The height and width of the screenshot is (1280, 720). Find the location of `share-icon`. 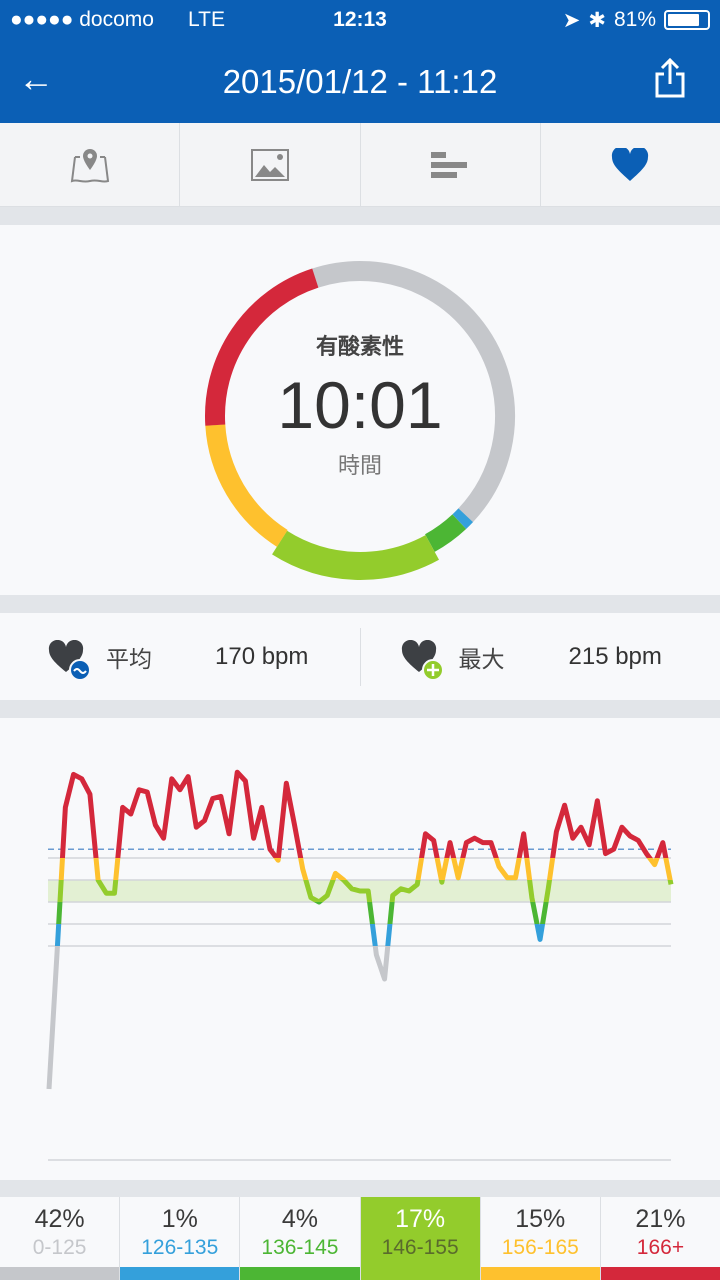

share-icon is located at coordinates (670, 77).